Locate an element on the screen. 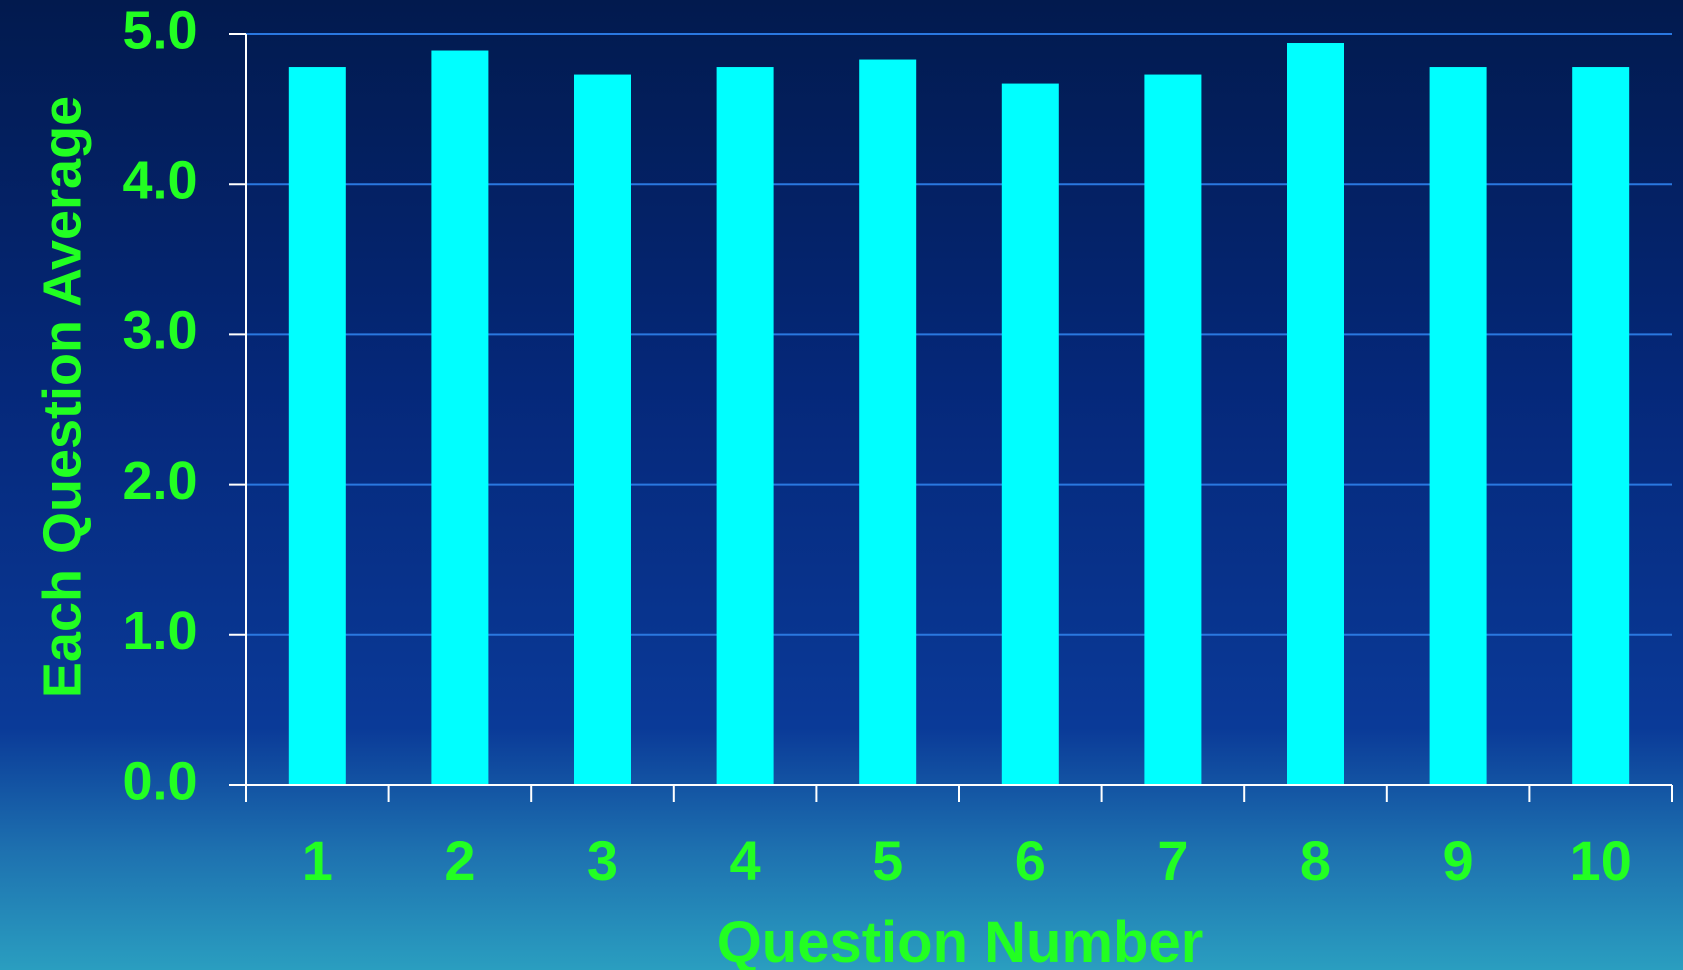  y-tick-label: 3.0 is located at coordinates (159, 331).